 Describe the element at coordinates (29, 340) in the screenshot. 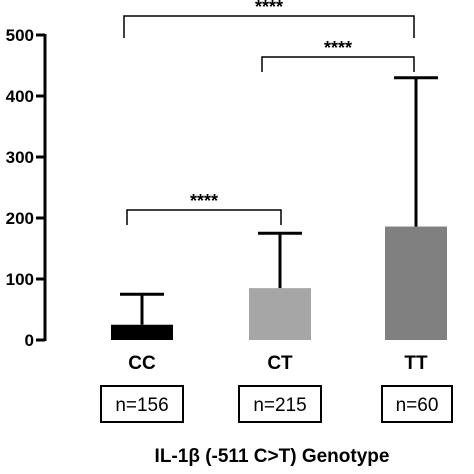

I see `y-tick-label: 0` at that location.